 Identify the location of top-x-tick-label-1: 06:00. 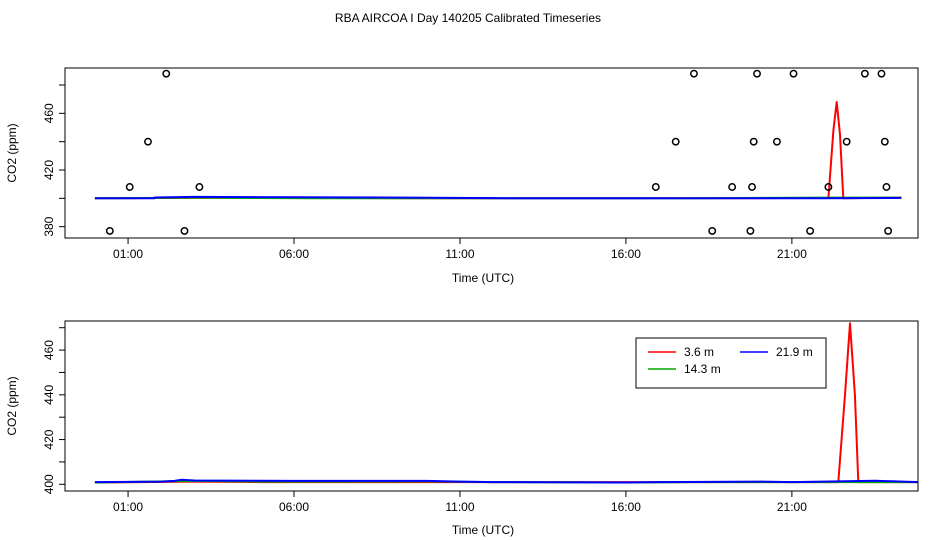
(294, 254).